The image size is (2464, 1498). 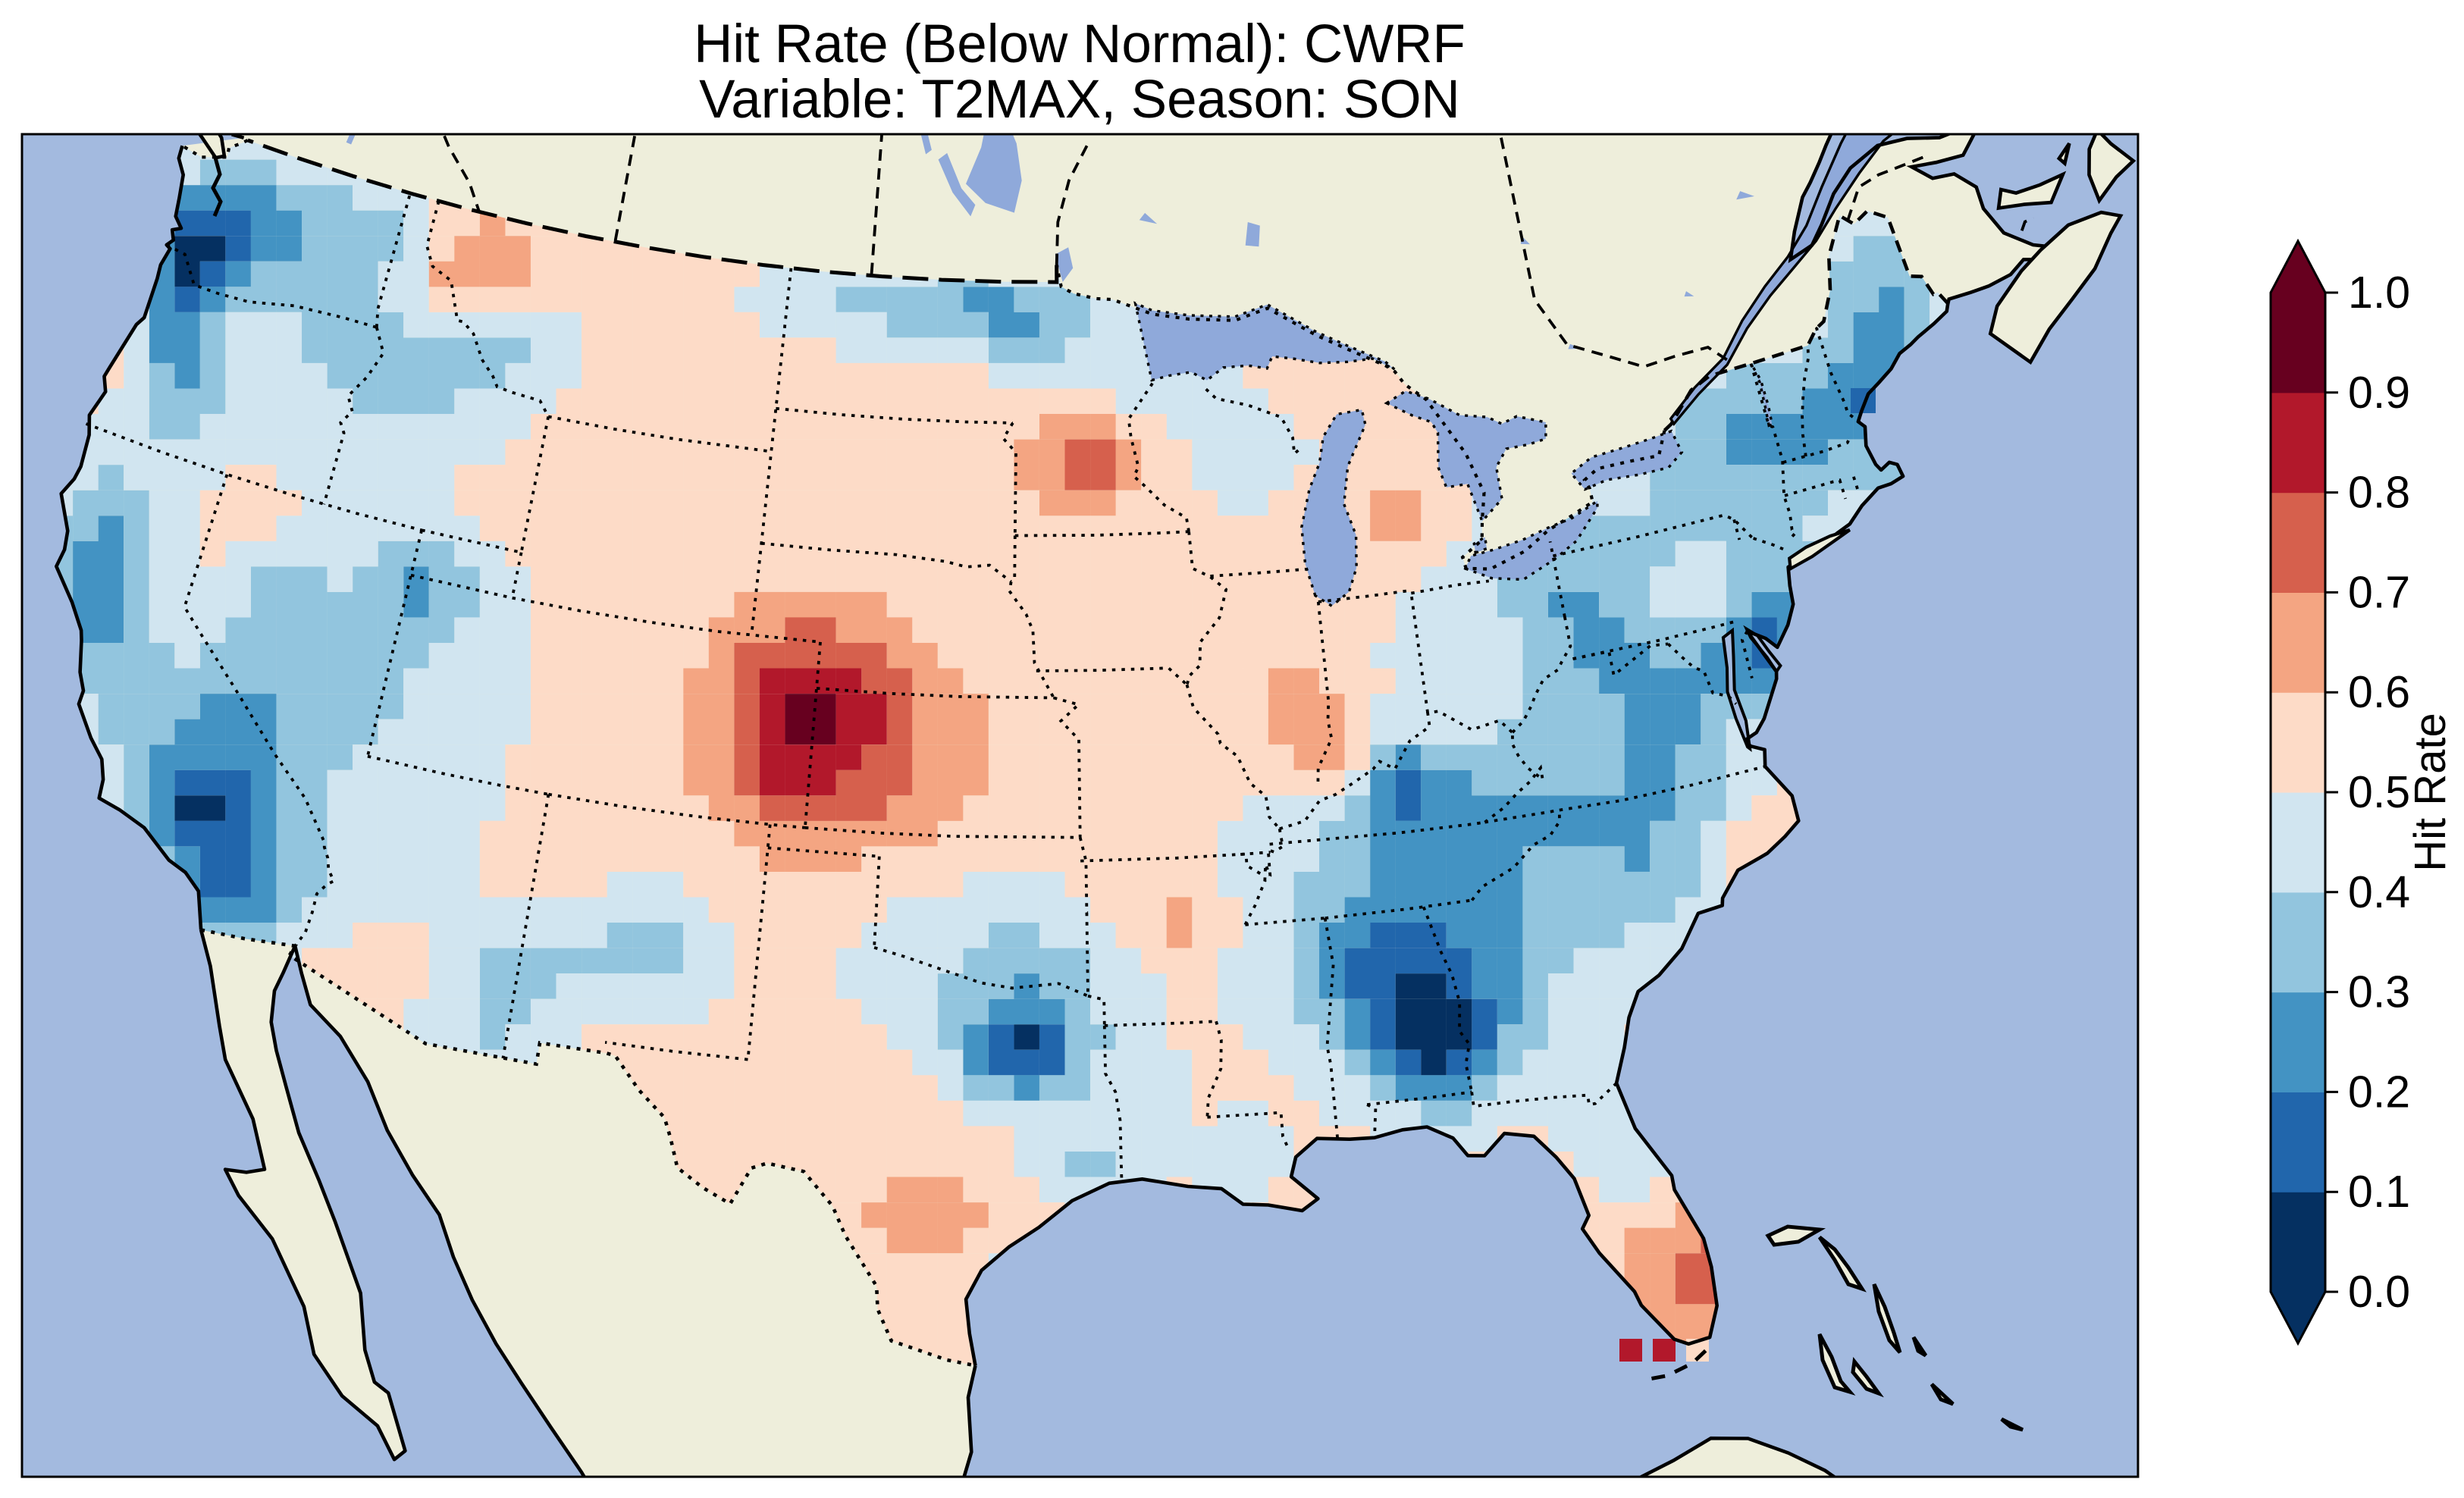 What do you see at coordinates (2431, 792) in the screenshot?
I see `svg-text: Hit Rate` at bounding box center [2431, 792].